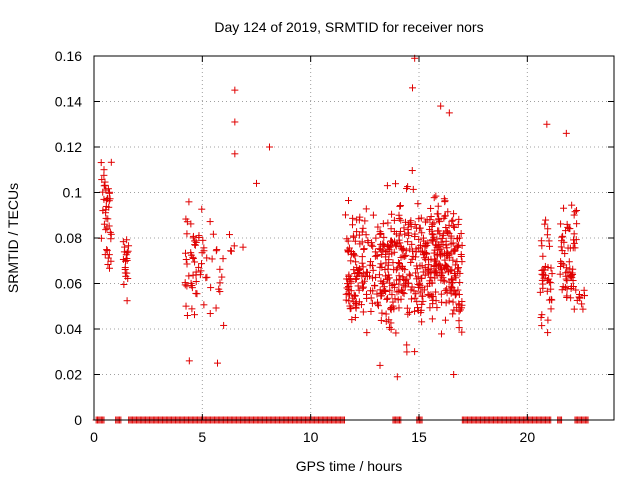 The width and height of the screenshot is (640, 480). Describe the element at coordinates (68, 375) in the screenshot. I see `y-tick-label: 0.02` at that location.